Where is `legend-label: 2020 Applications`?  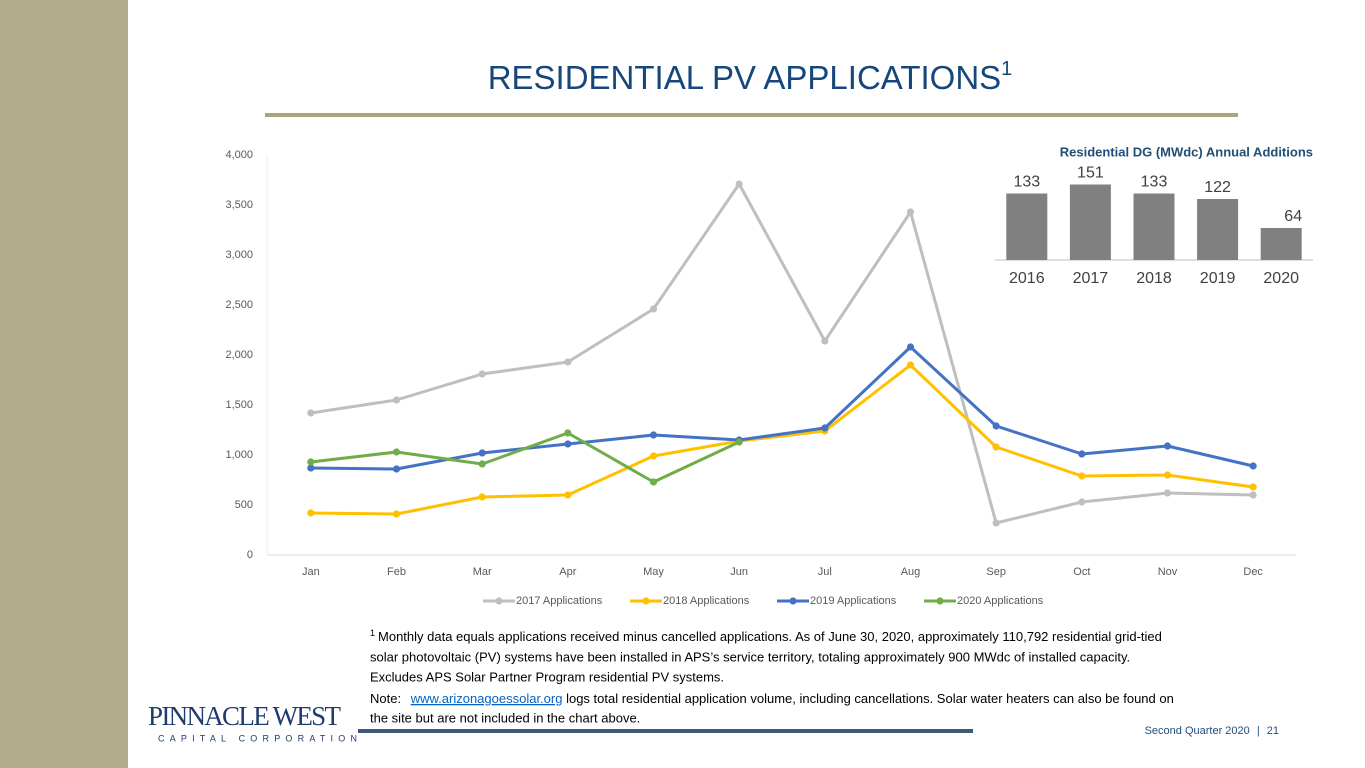
legend-label: 2020 Applications is located at coordinates (1000, 601).